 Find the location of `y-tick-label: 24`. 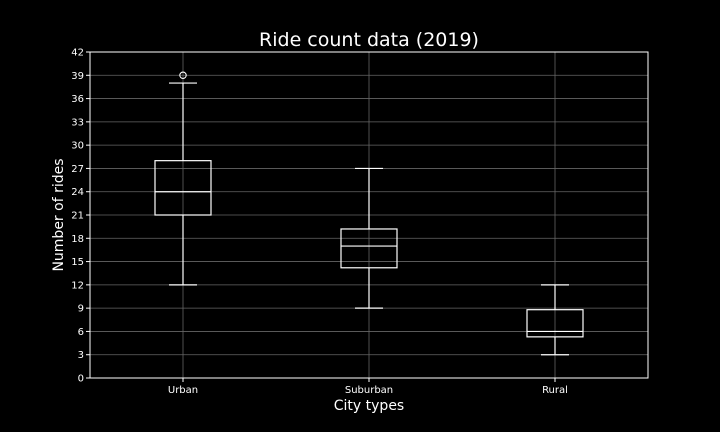

y-tick-label: 24 is located at coordinates (77, 192).